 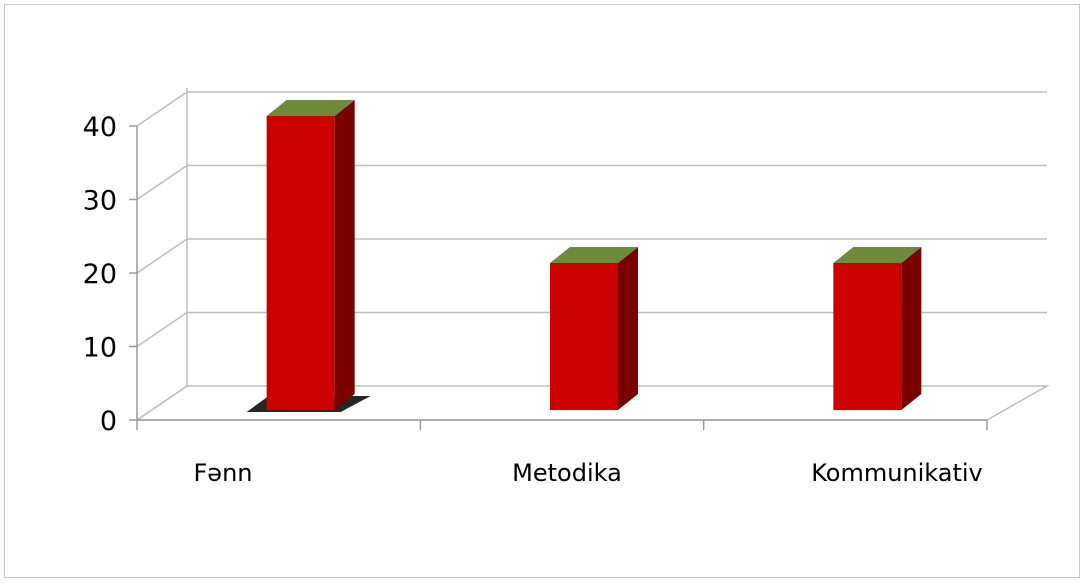 I want to click on x-category-label: Fənn, so click(x=223, y=473).